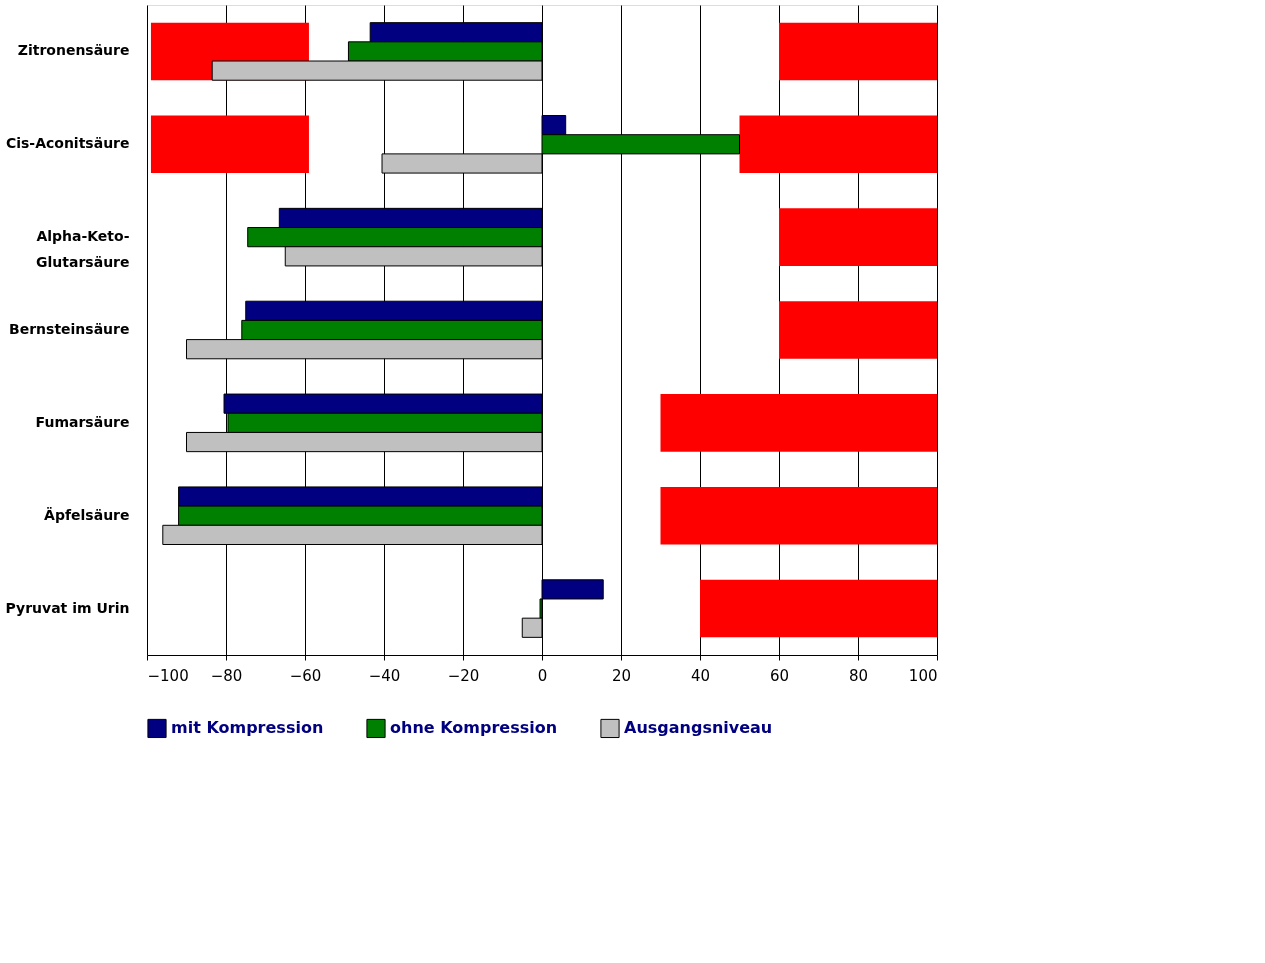 This screenshot has width=1265, height=963. What do you see at coordinates (474, 728) in the screenshot?
I see `legend-label: ohne Kompression` at bounding box center [474, 728].